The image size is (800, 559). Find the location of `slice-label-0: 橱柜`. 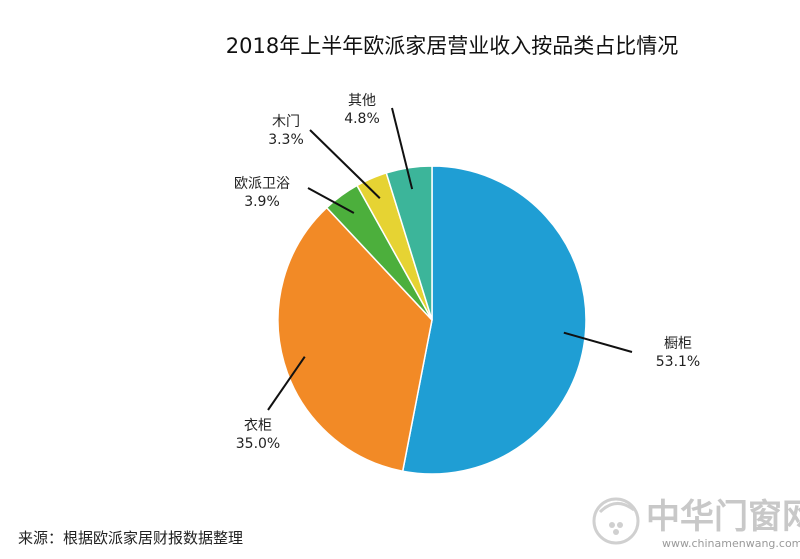

slice-label-0: 橱柜 is located at coordinates (678, 344).